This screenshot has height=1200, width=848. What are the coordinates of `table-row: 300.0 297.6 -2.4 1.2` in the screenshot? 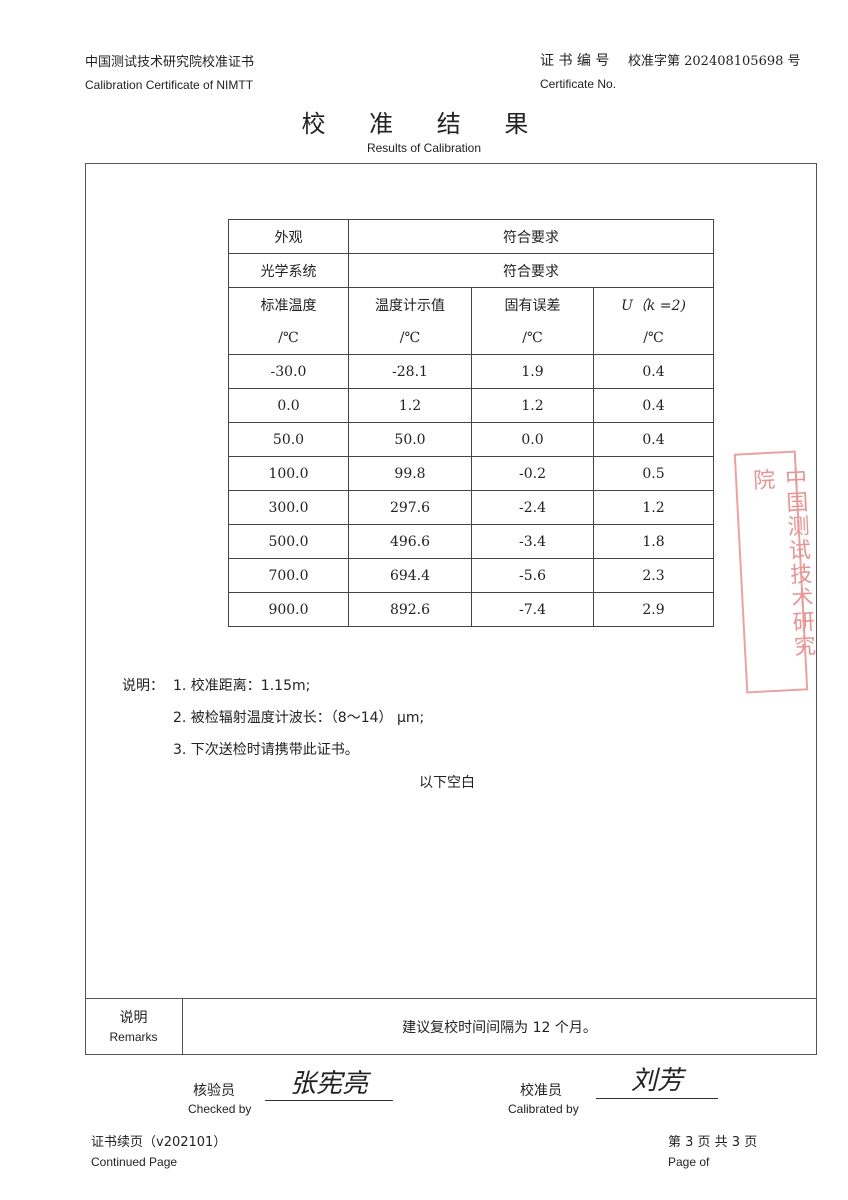 It's located at (471, 507).